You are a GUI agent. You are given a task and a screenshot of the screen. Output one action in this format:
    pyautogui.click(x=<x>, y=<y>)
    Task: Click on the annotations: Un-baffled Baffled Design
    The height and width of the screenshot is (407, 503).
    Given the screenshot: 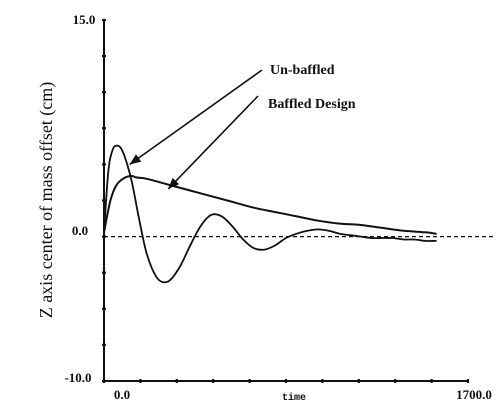 What is the action you would take?
    pyautogui.click(x=242, y=126)
    